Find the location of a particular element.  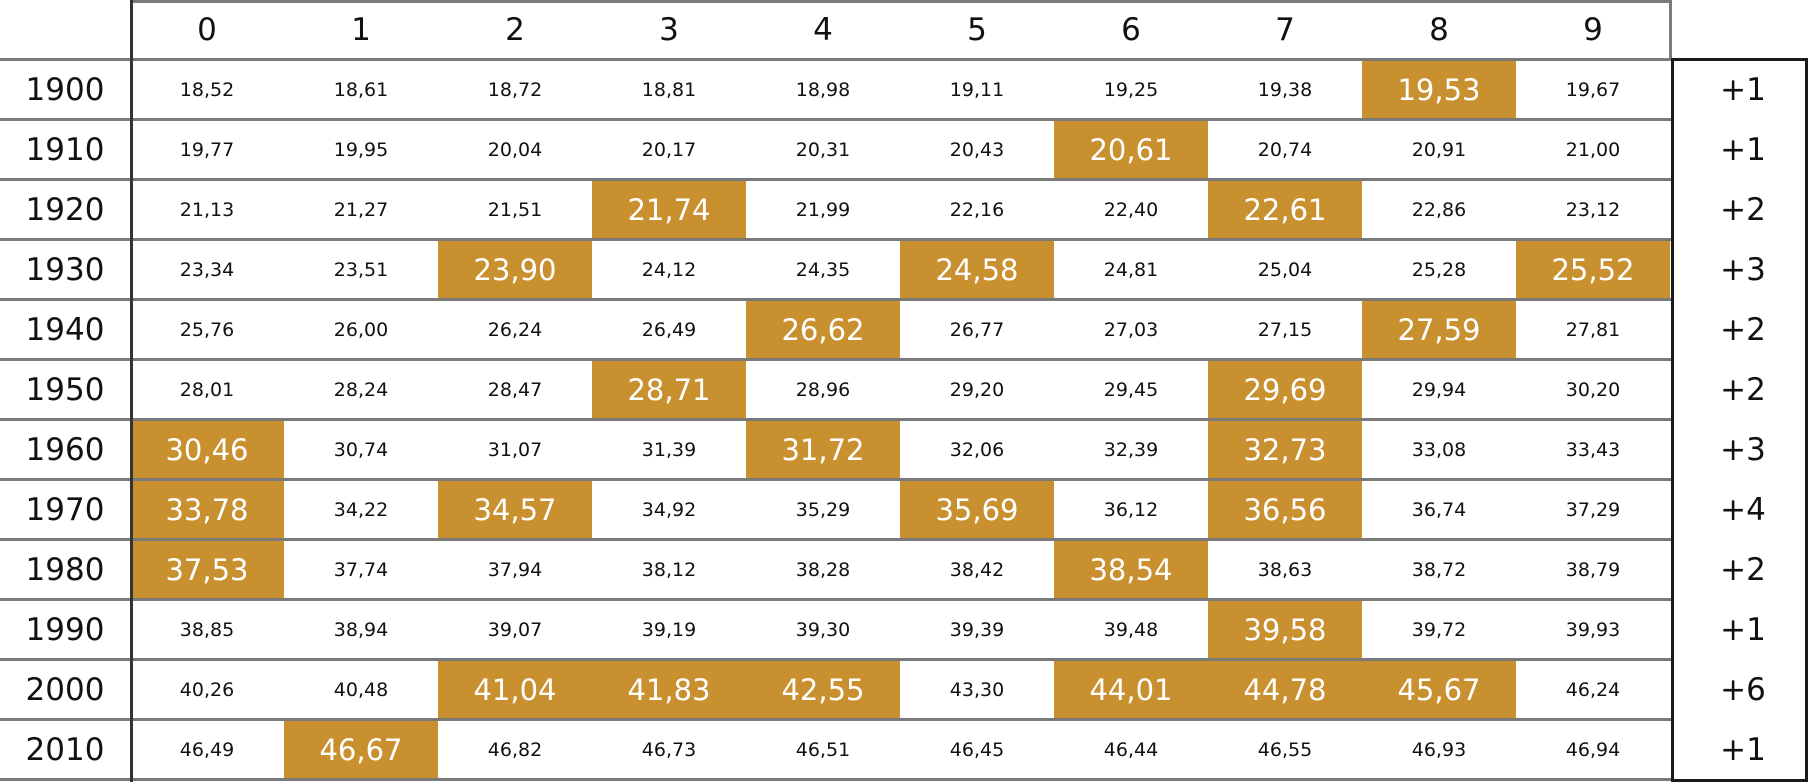

row-label: 1980 is located at coordinates (65, 570).